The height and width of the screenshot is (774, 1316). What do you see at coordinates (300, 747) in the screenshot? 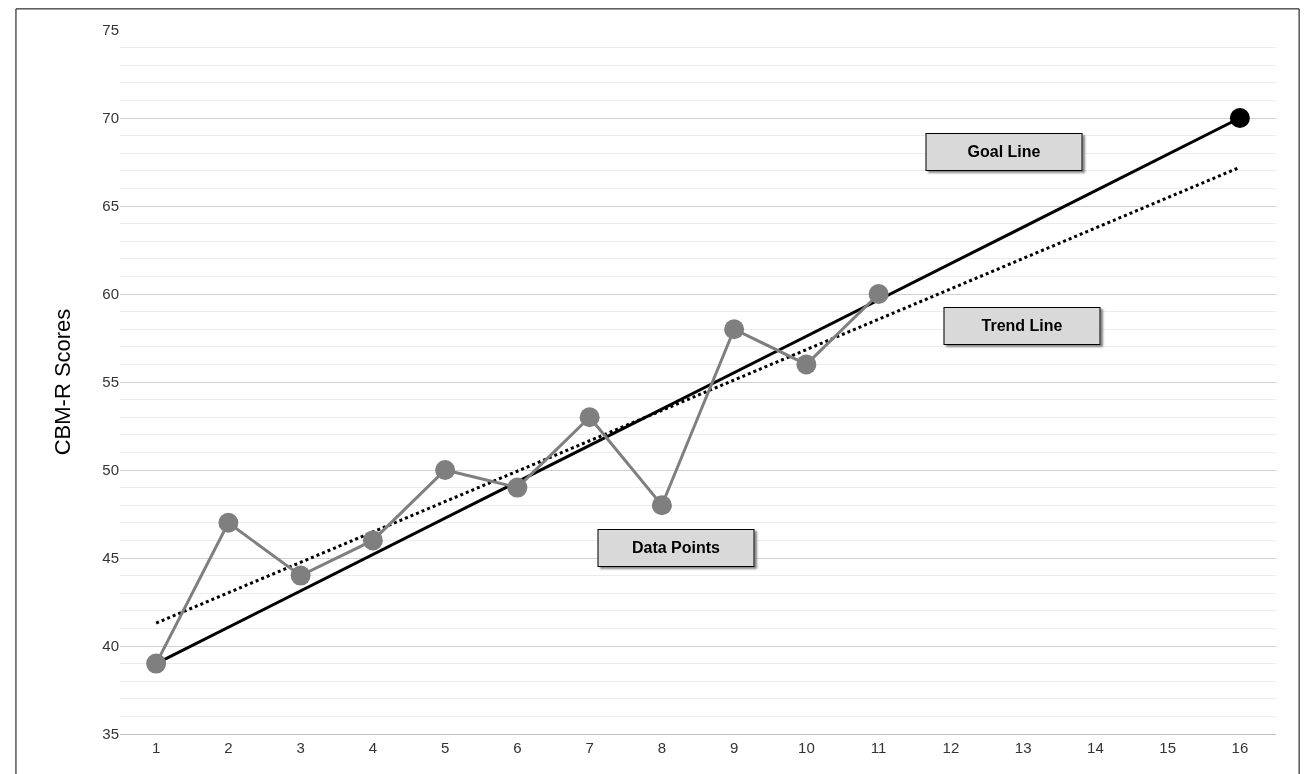
I see `x-tick-label: 3` at bounding box center [300, 747].